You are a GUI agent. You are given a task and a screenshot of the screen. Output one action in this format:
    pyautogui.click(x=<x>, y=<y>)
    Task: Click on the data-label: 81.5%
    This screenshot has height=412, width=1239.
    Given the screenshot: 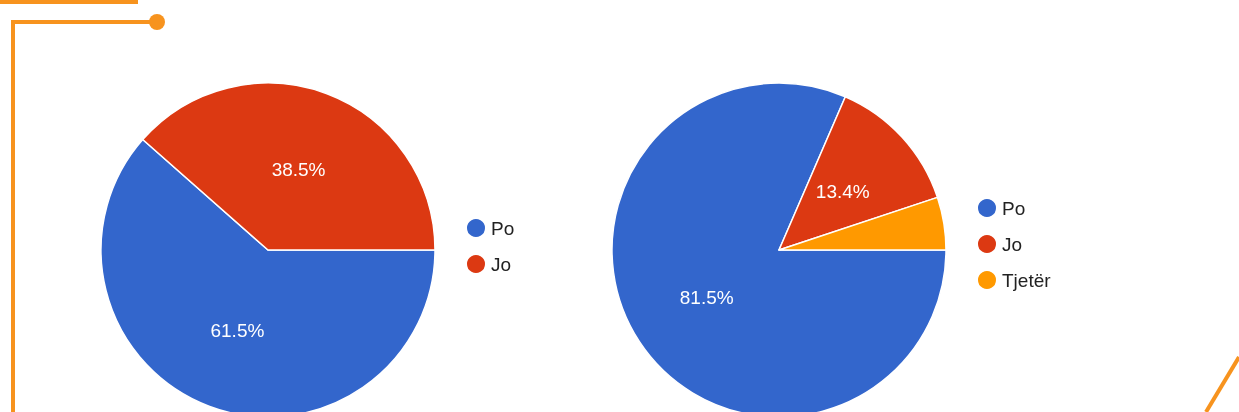 What is the action you would take?
    pyautogui.click(x=706, y=297)
    